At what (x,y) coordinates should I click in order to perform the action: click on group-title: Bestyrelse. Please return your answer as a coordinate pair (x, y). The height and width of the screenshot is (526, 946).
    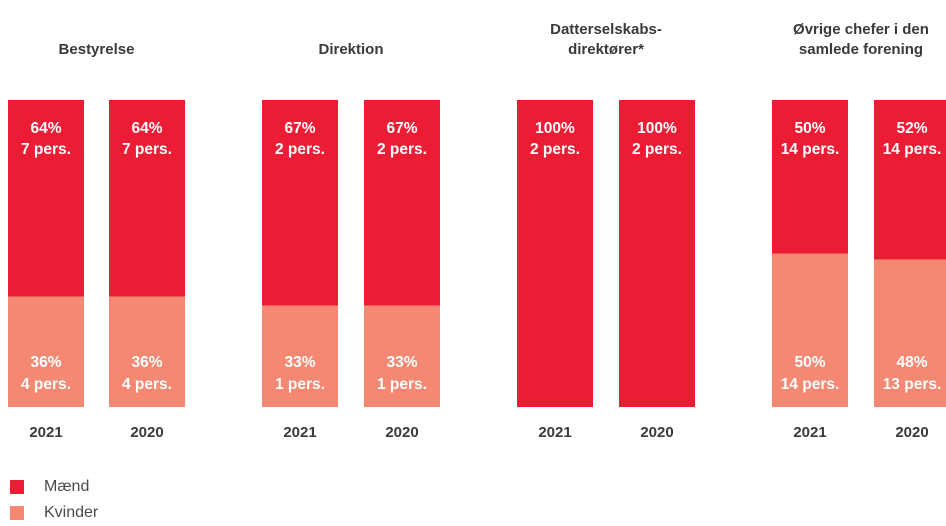
    Looking at the image, I should click on (97, 49).